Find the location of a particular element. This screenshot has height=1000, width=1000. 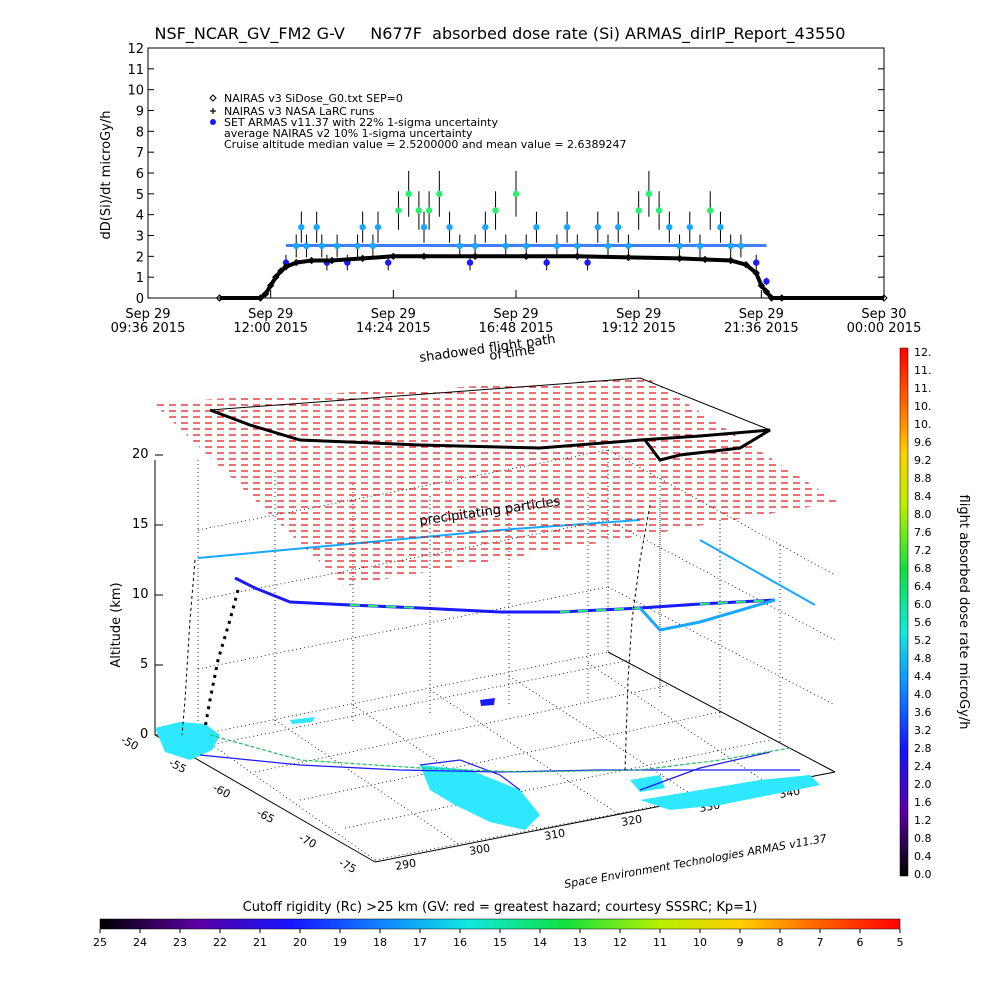

shadow-flight-path is located at coordinates (490, 435).